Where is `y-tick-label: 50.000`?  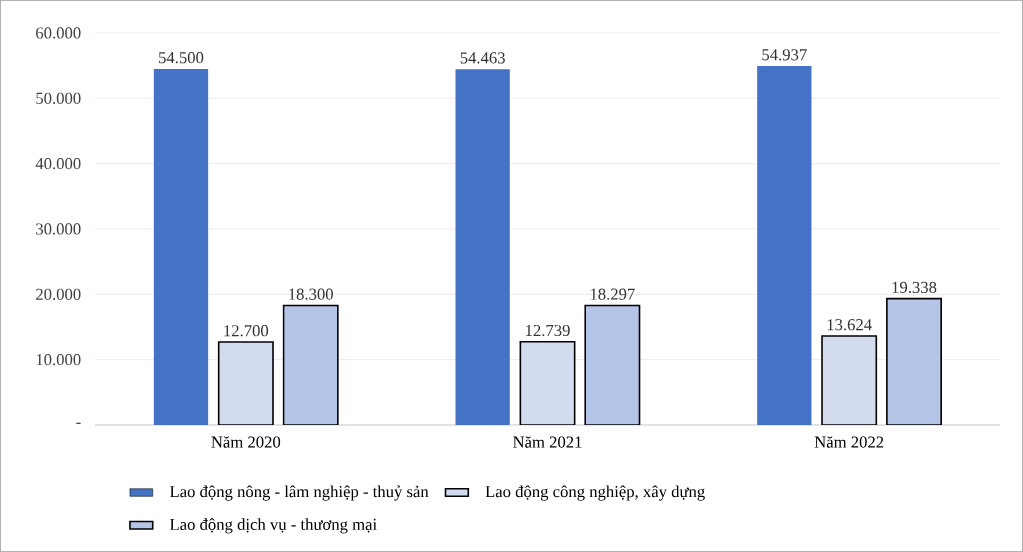 y-tick-label: 50.000 is located at coordinates (58, 98).